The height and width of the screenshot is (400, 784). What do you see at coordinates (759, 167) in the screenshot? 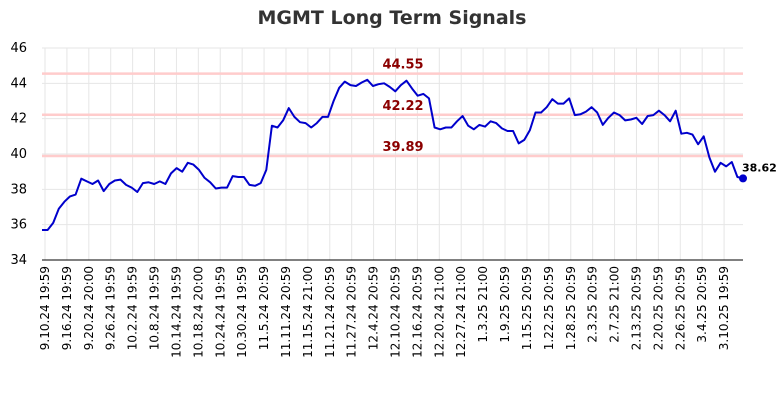
I see `last-point-label: 38.62` at bounding box center [759, 167].